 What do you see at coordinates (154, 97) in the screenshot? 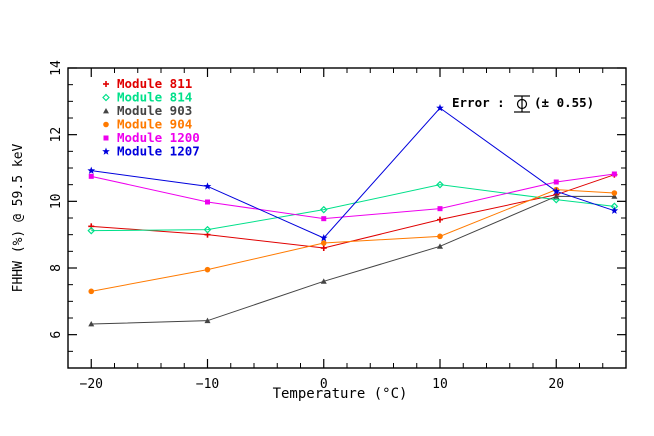
I see `legend-label: Module 814` at bounding box center [154, 97].